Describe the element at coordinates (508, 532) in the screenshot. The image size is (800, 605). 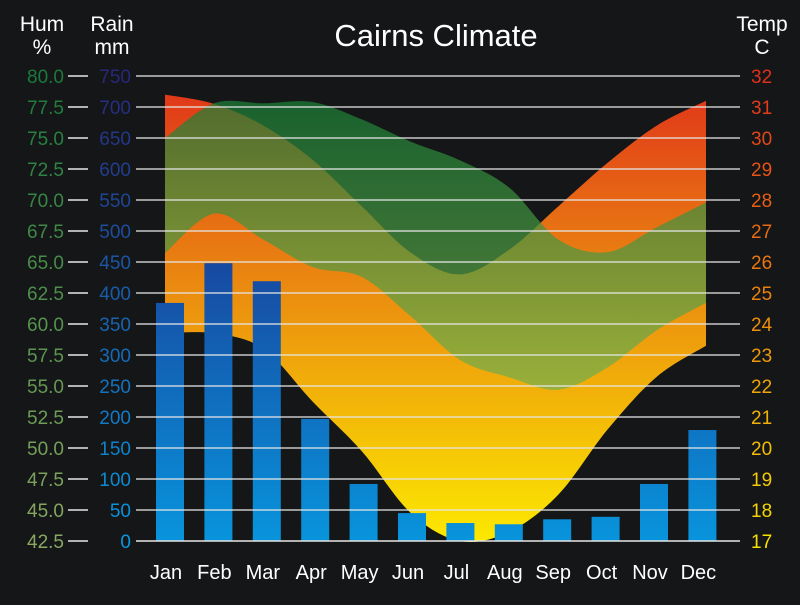
I see `rain-bar-aug` at that location.